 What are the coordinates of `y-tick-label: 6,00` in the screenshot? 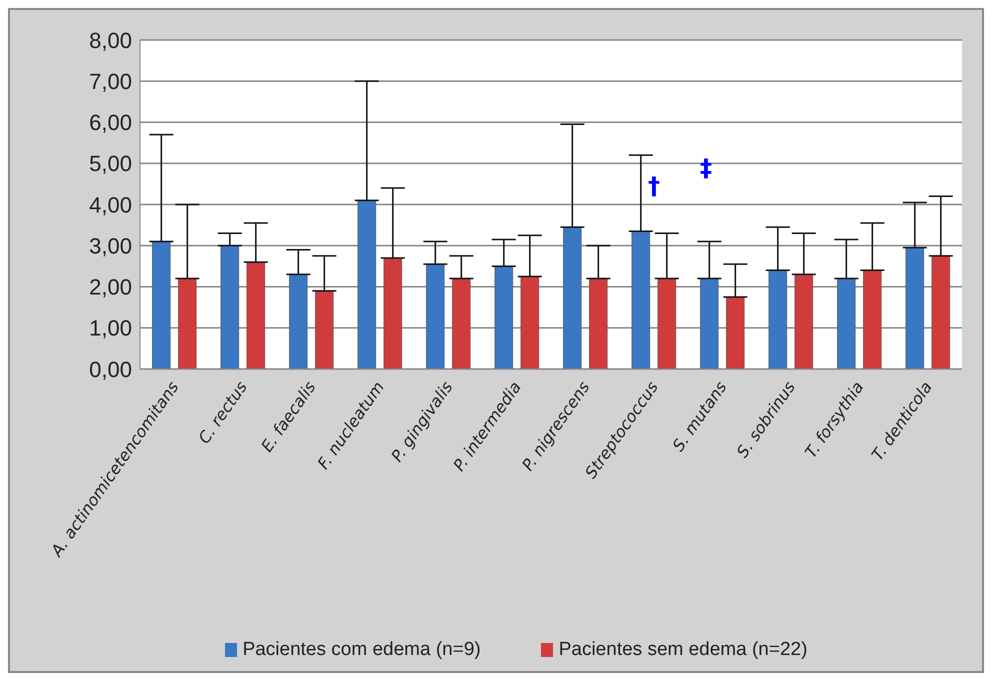 It's located at (110, 123).